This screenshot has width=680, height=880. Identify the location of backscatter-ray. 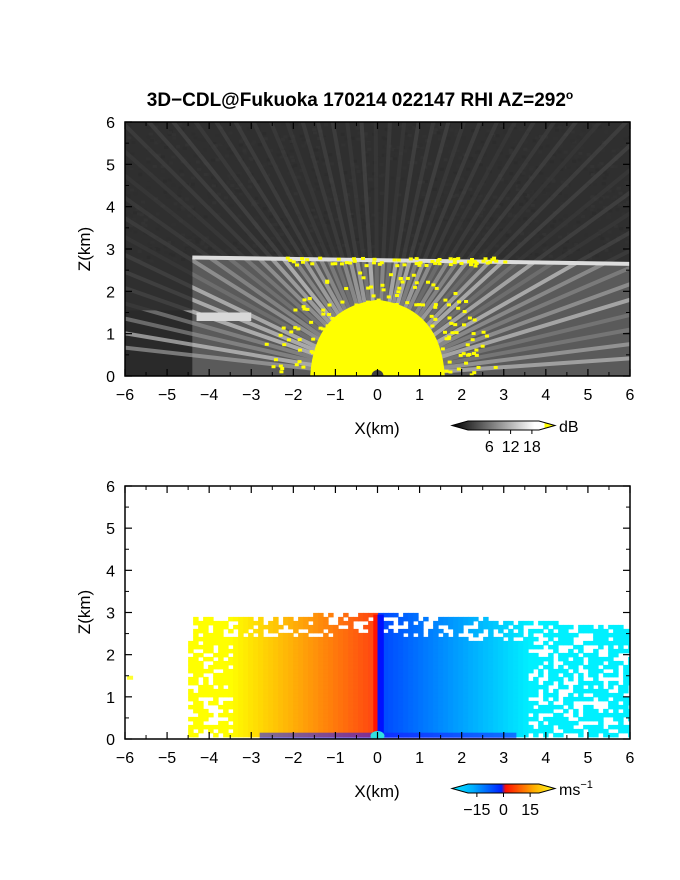
(251, 346).